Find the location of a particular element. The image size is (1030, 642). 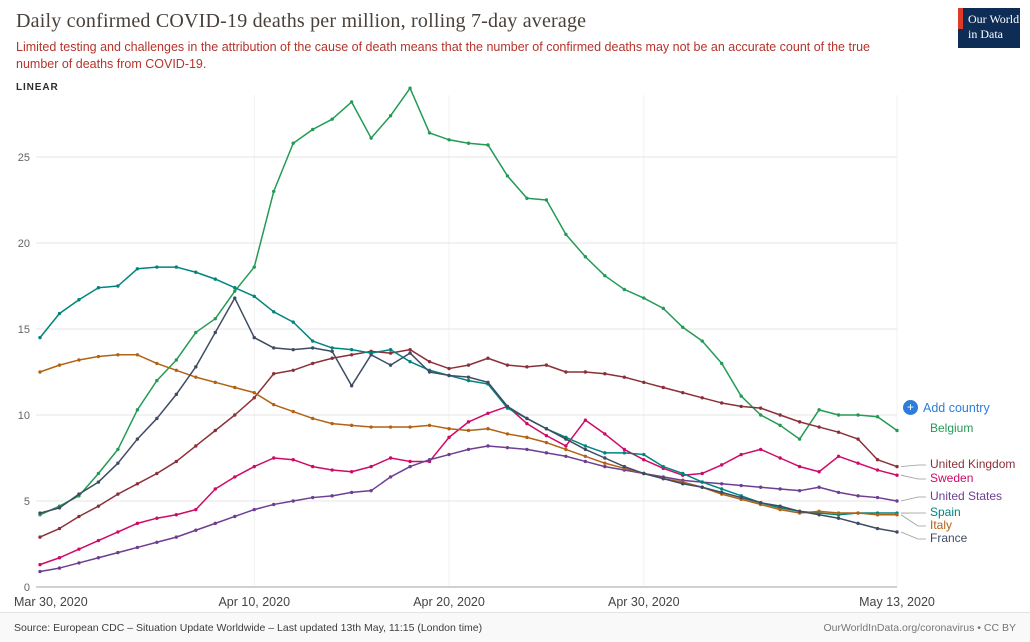

add-country-button: + Add country is located at coordinates (946, 407).